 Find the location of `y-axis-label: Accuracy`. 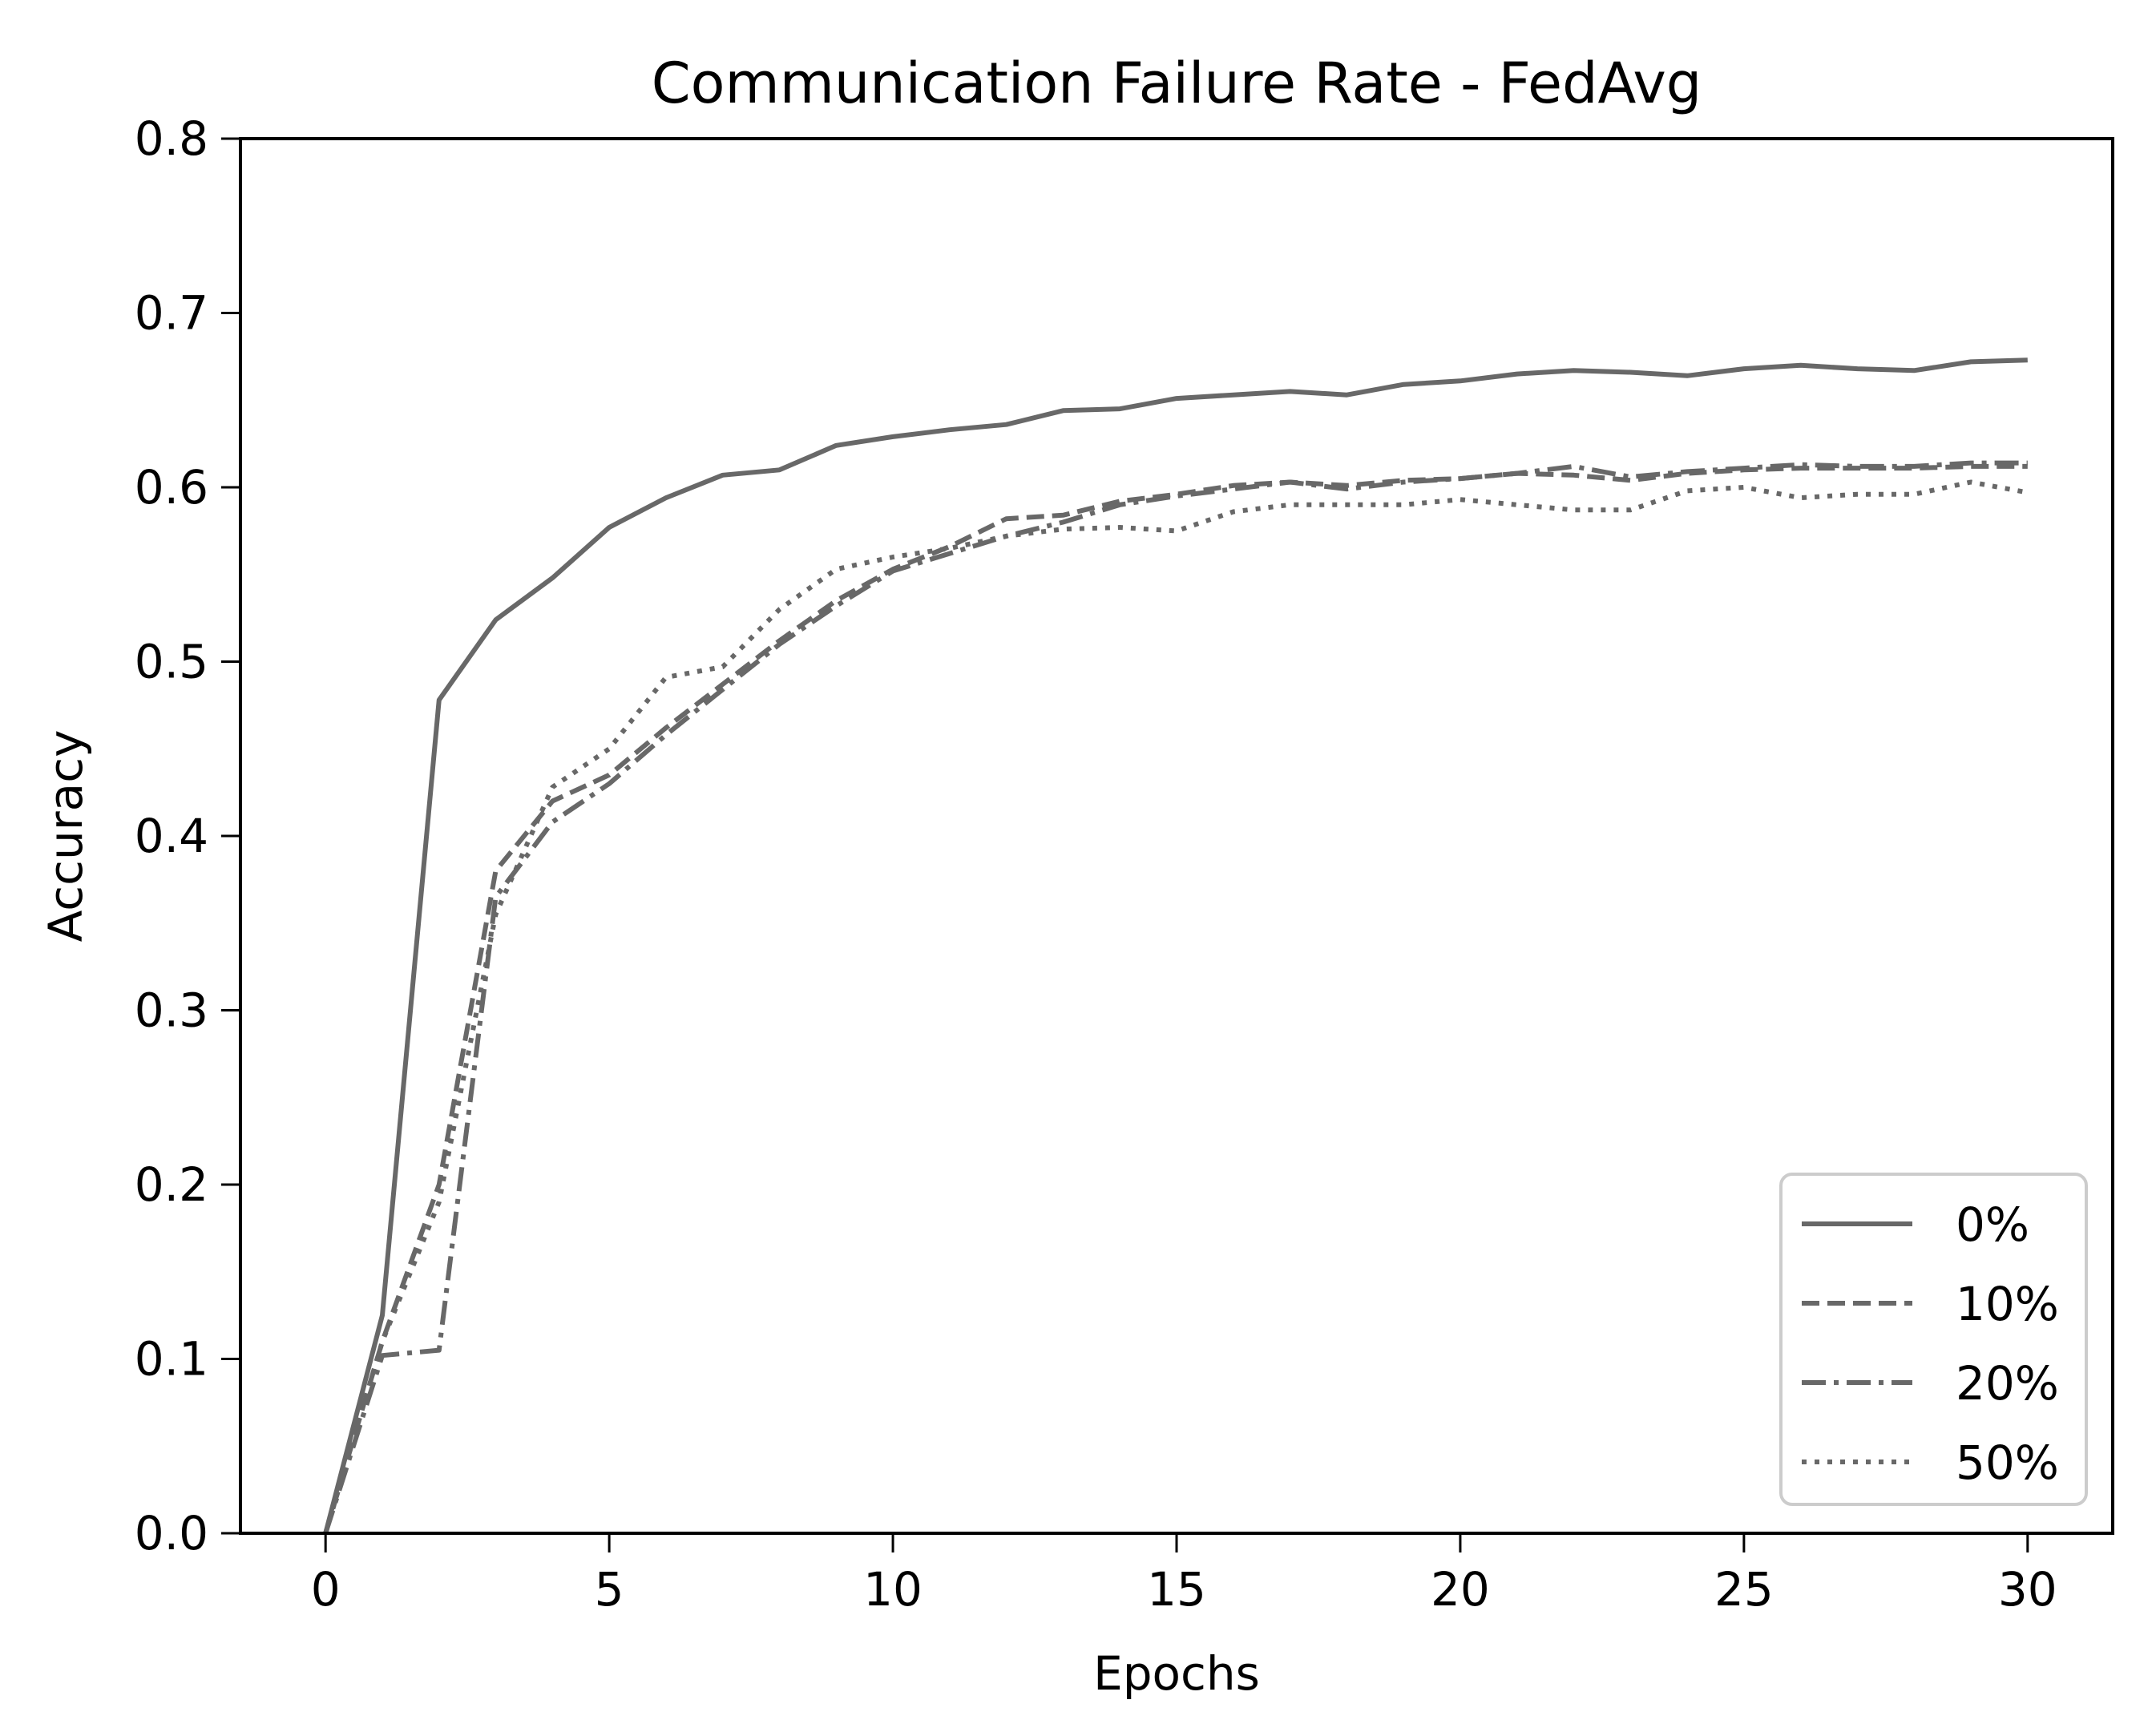

y-axis-label: Accuracy is located at coordinates (65, 837).